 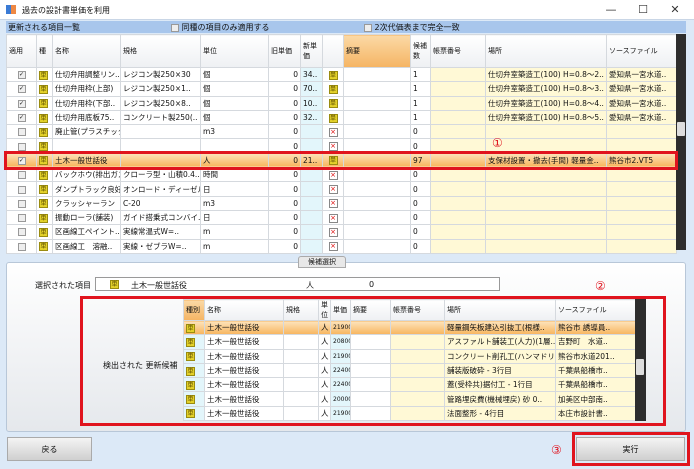 I want to click on column-header: 新単価, so click(x=311, y=51).